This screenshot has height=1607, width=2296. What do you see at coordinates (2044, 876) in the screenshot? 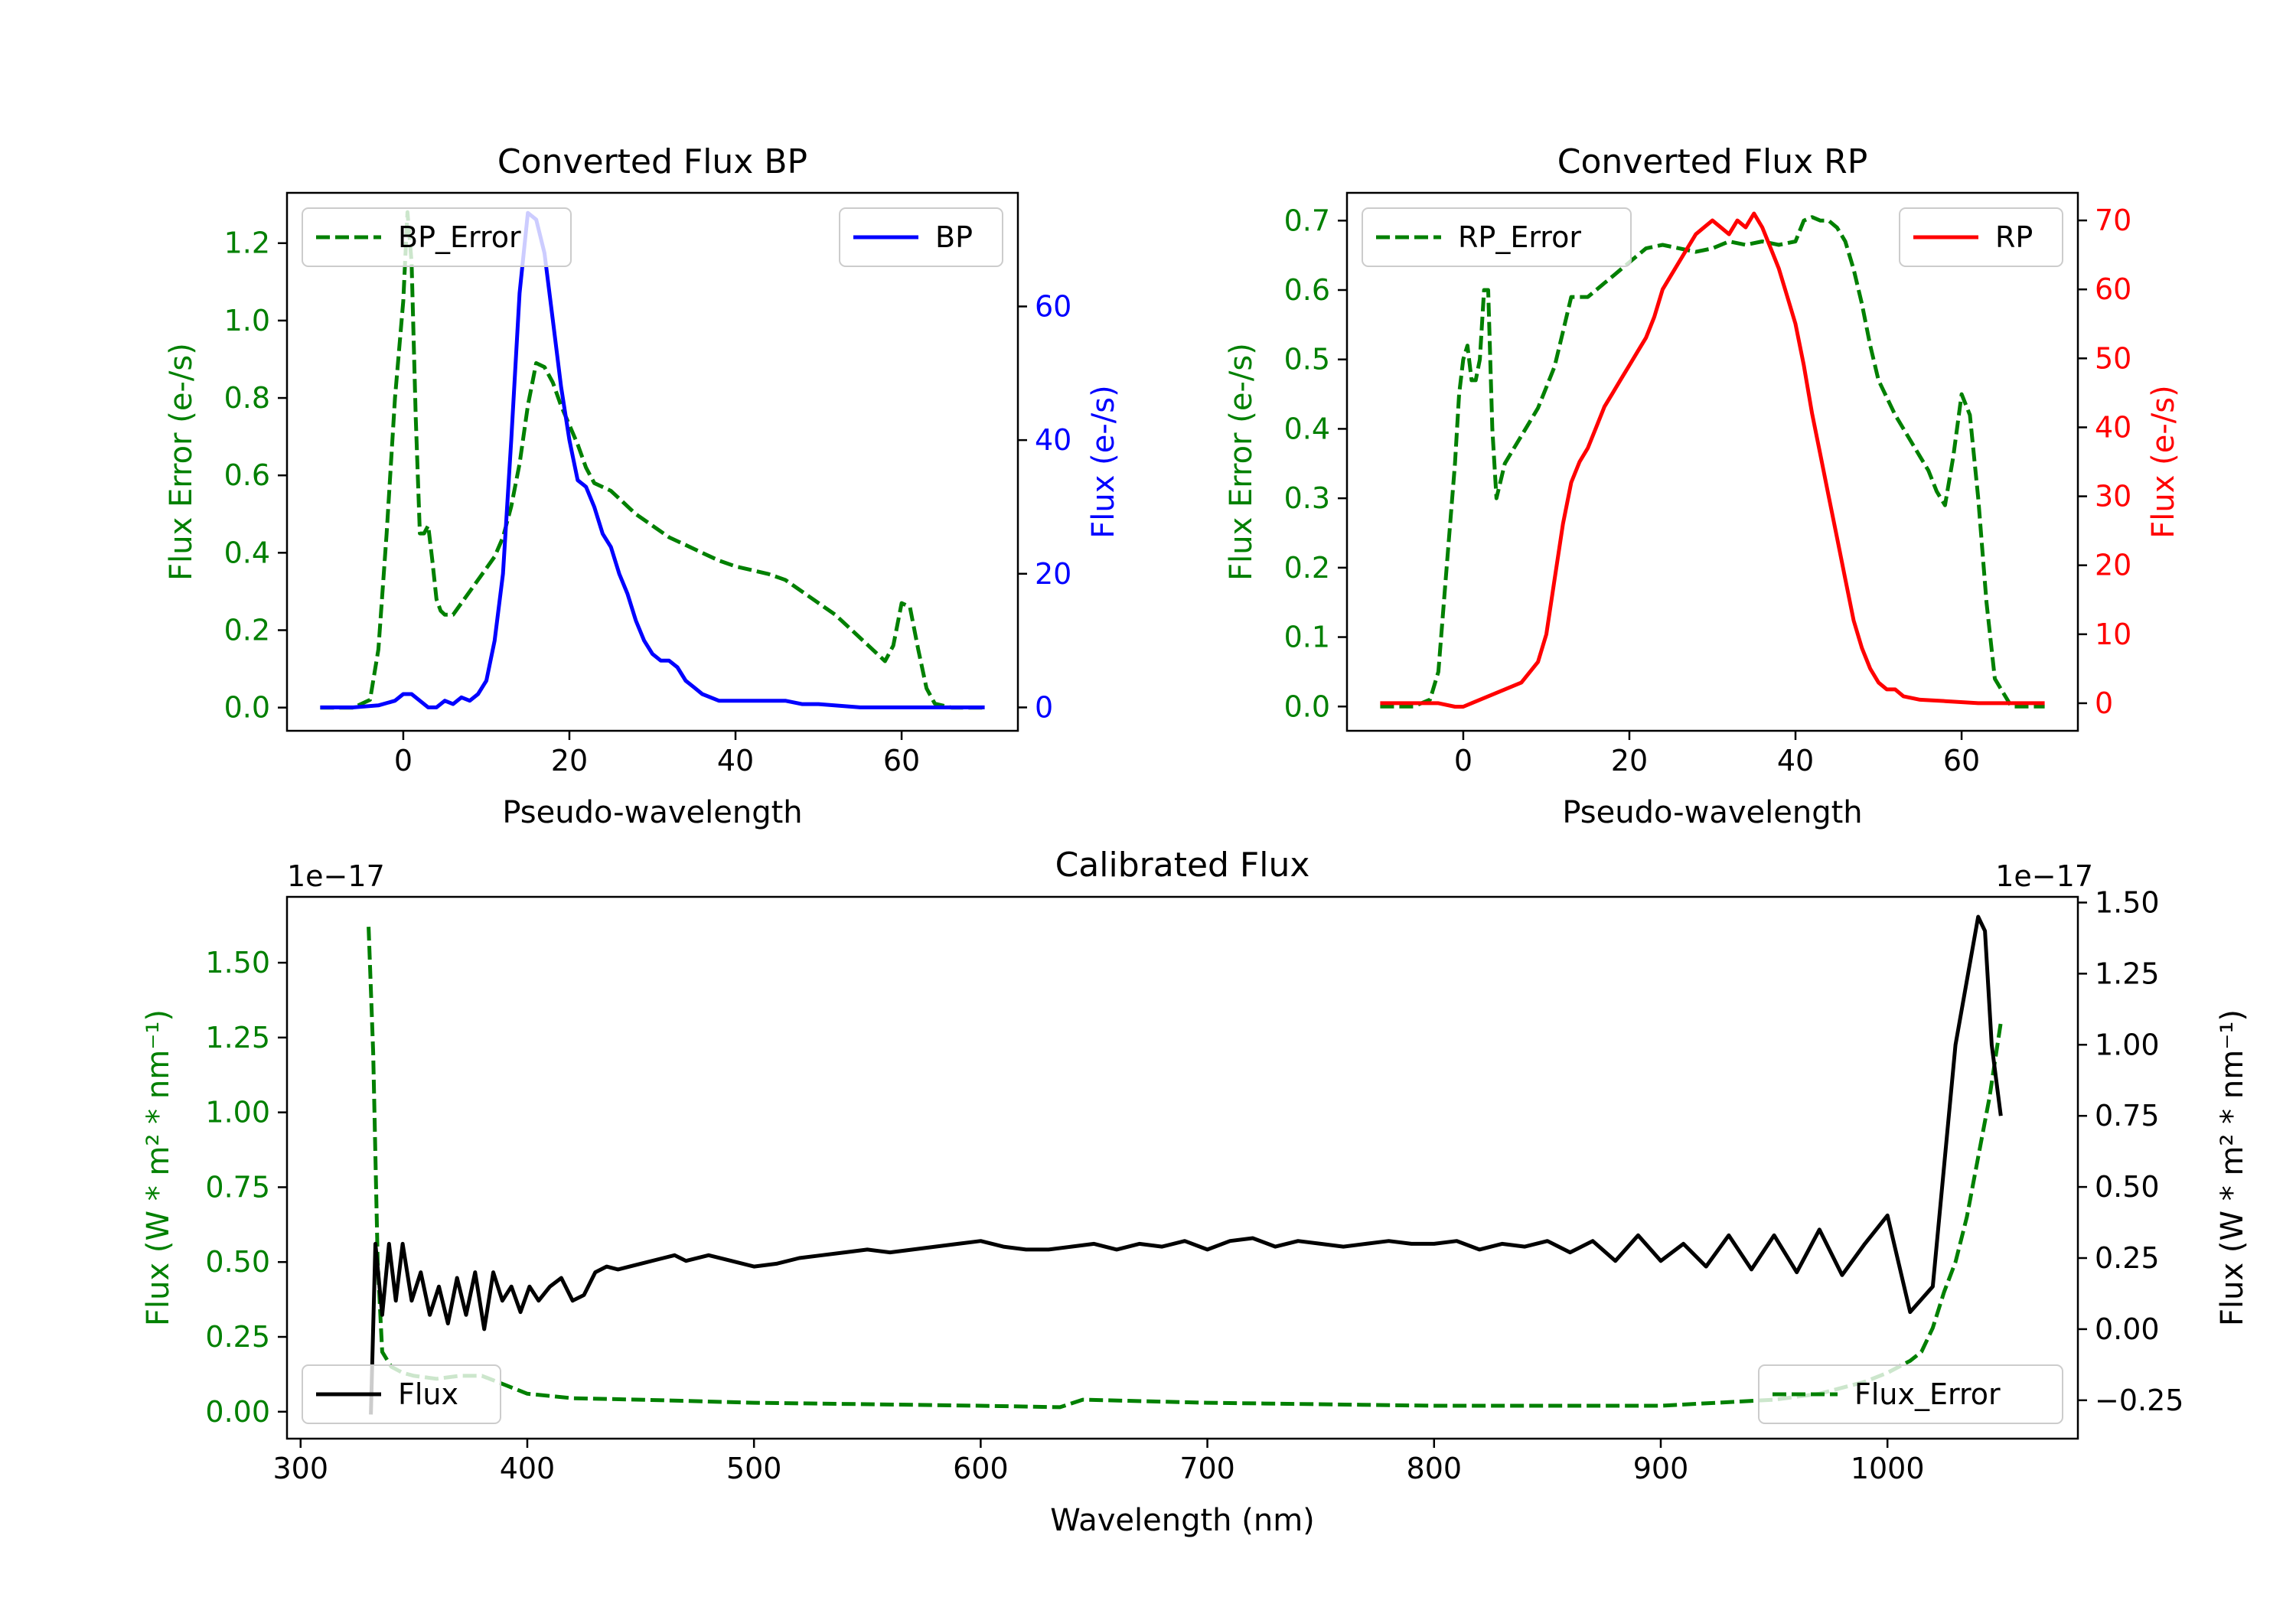
I see `y-right-offset-label: 1e−17` at bounding box center [2044, 876].